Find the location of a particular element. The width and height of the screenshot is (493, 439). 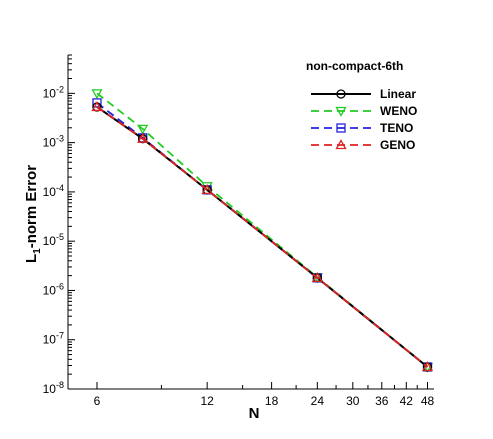

x-tick-label: 36 is located at coordinates (382, 401).